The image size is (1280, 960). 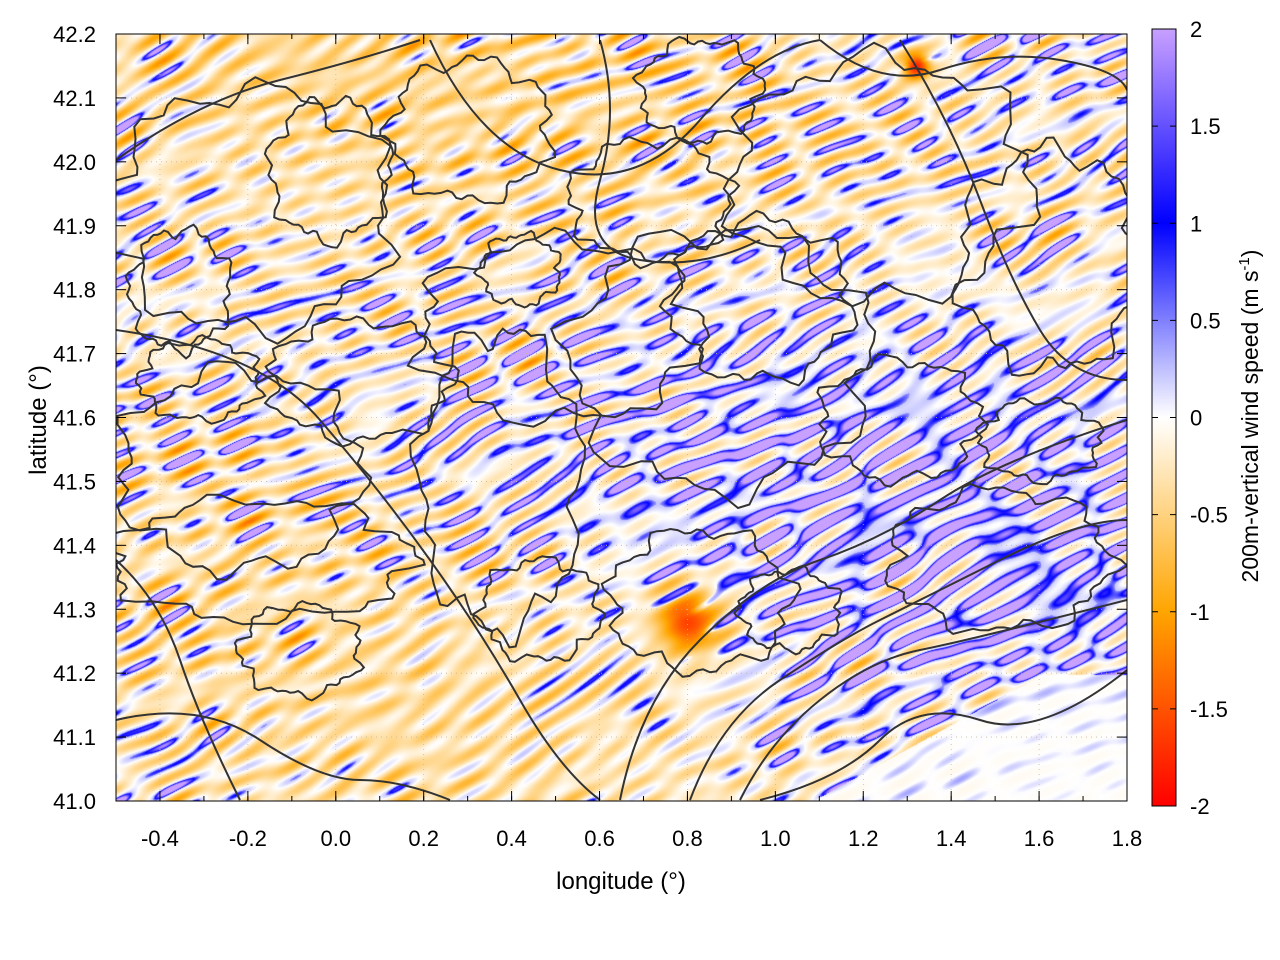 What do you see at coordinates (1205, 320) in the screenshot?
I see `colorbar-tick-label: 0.5` at bounding box center [1205, 320].